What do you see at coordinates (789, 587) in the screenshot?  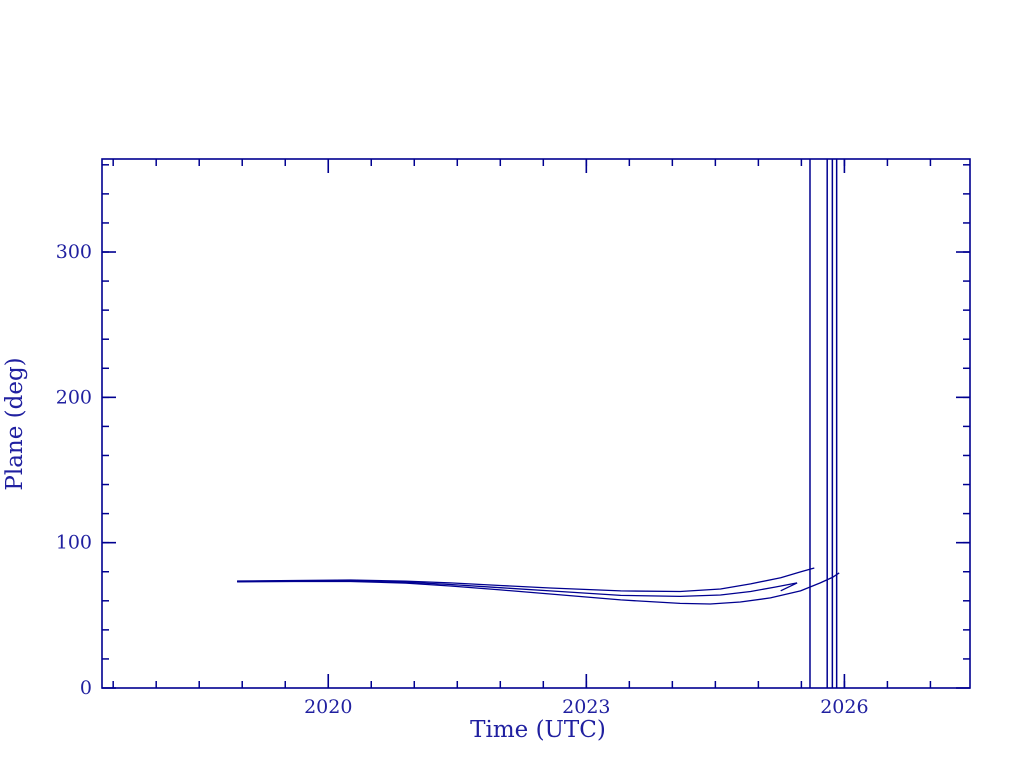 I see `plane-angle-curve-2-tip` at bounding box center [789, 587].